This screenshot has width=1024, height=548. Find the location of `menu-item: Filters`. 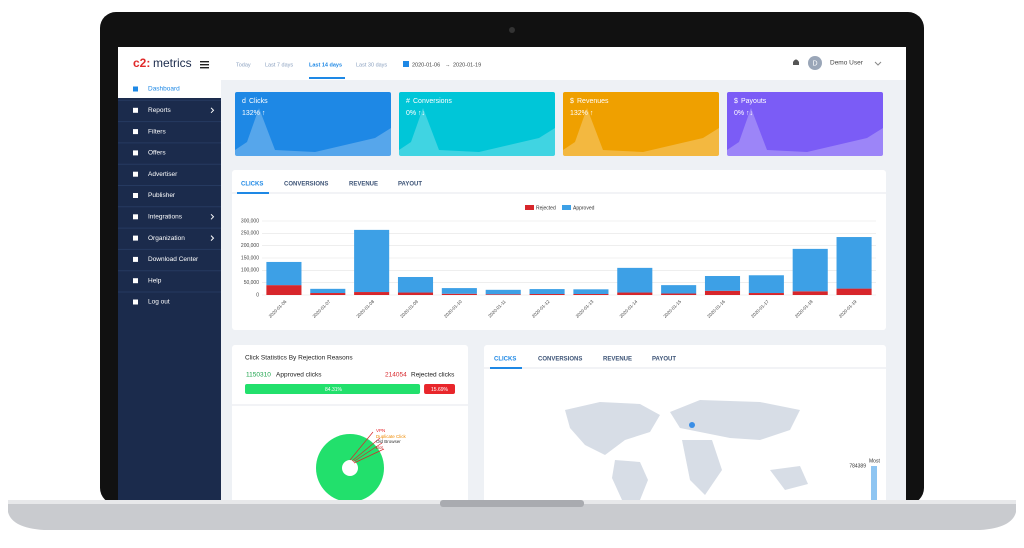

menu-item: Filters is located at coordinates (157, 131).